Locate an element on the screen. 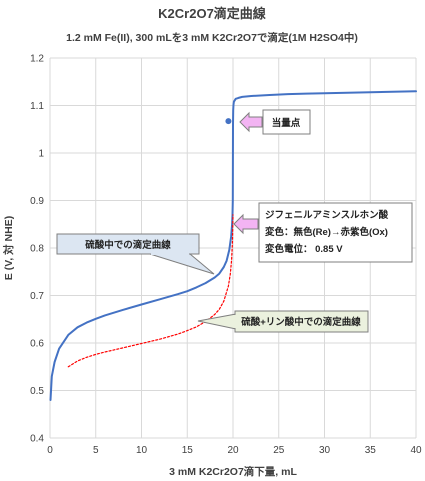  y-tick-label: 0.7 is located at coordinates (37, 296).